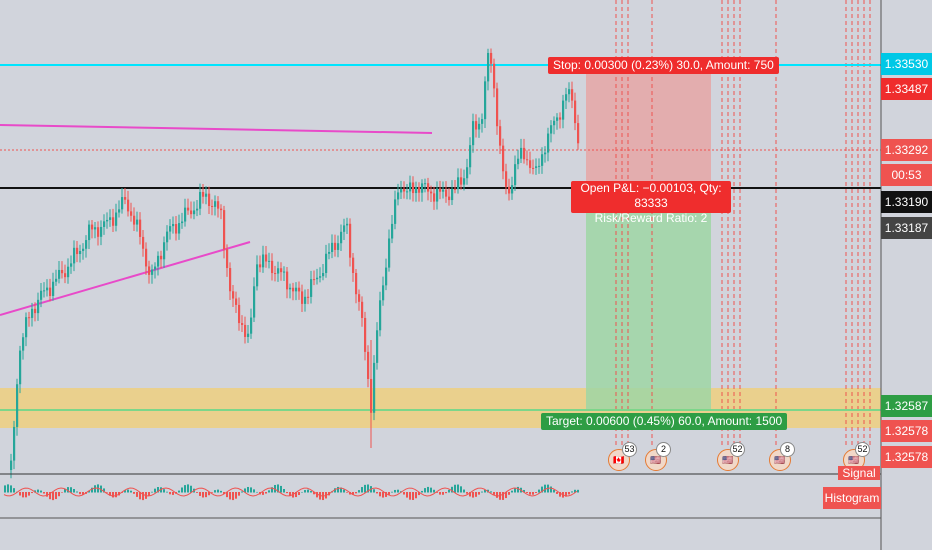  What do you see at coordinates (906, 457) in the screenshot?
I see `price-tag-low-alt: 1.32578` at bounding box center [906, 457].